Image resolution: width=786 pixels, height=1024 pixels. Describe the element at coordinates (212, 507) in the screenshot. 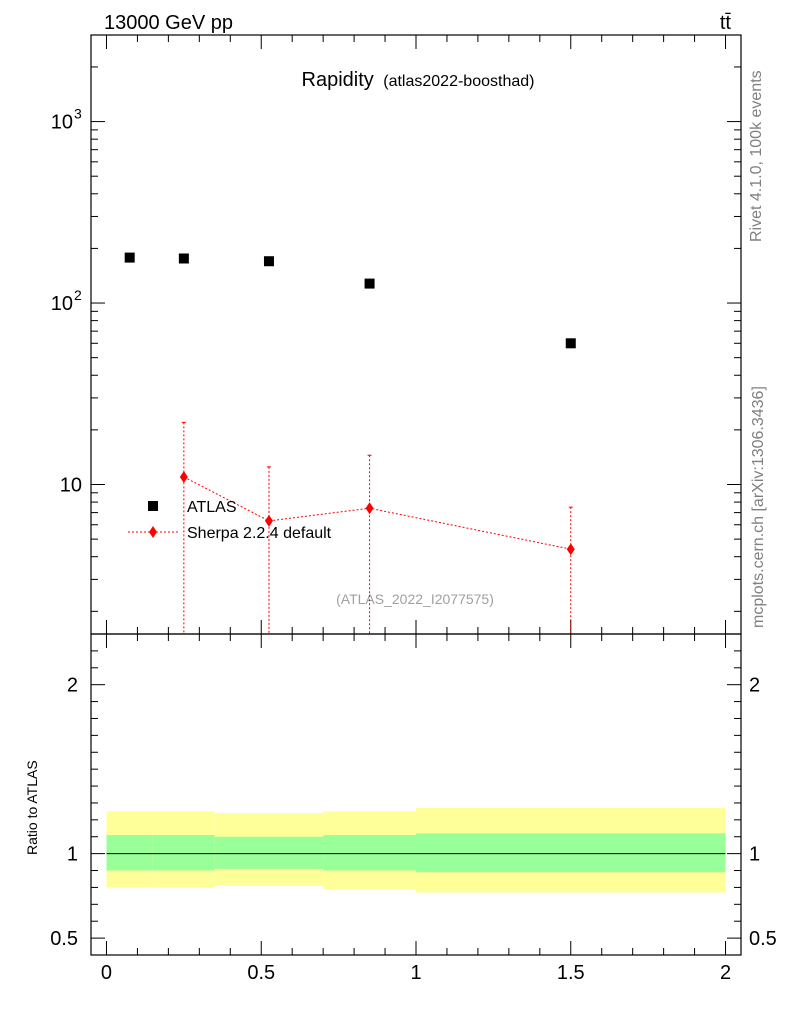

I see `legend-atlas-label: ATLAS` at that location.